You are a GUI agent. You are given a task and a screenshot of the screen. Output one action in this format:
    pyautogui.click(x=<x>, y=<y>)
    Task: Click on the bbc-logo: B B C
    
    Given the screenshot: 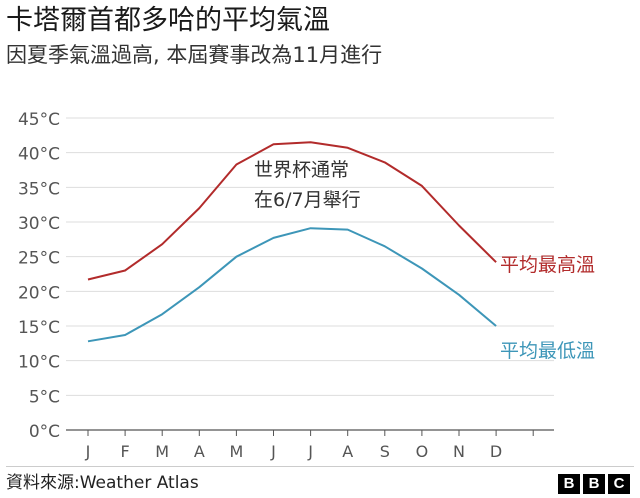 What is the action you would take?
    pyautogui.click(x=594, y=484)
    